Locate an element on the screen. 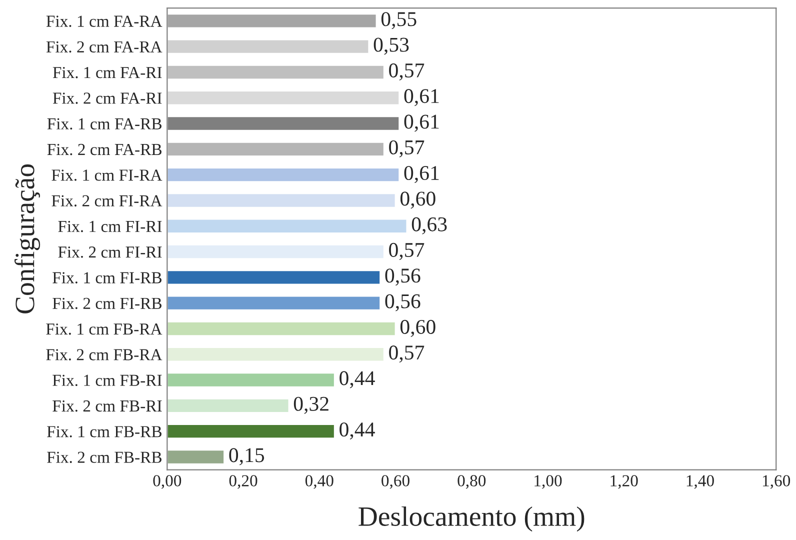  y-tick-label: Fix. 1 cm FA-RA is located at coordinates (104, 21).